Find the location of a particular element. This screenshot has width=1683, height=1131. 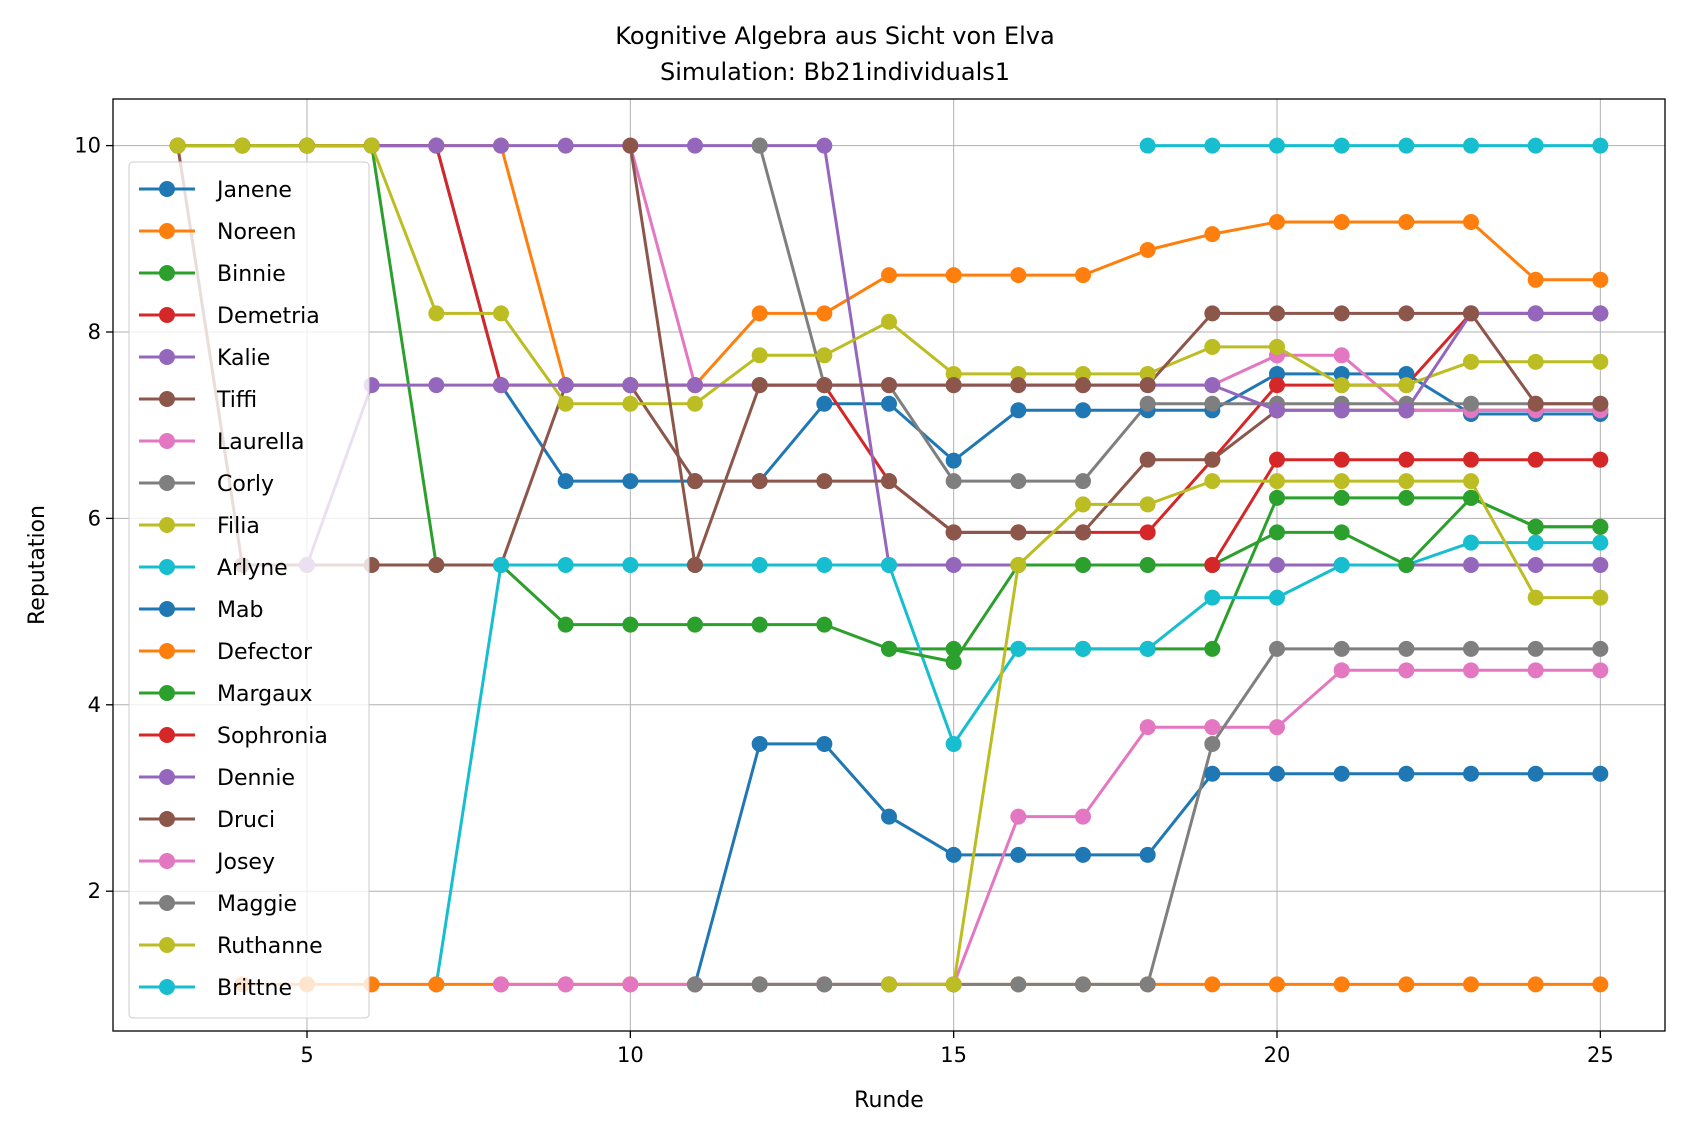

legend-label-dennie: Dennie is located at coordinates (256, 778).